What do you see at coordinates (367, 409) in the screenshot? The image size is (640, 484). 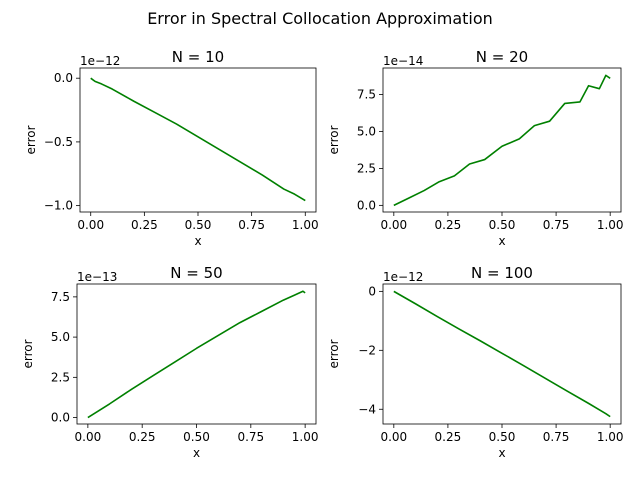 I see `y-tick-label: −4` at bounding box center [367, 409].